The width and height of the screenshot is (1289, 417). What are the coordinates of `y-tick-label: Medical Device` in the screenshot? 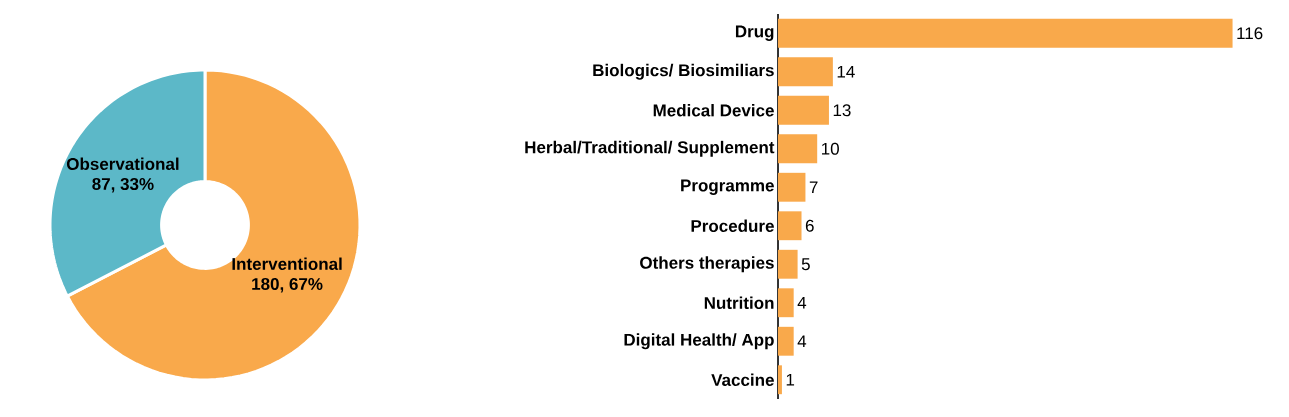 It's located at (713, 110).